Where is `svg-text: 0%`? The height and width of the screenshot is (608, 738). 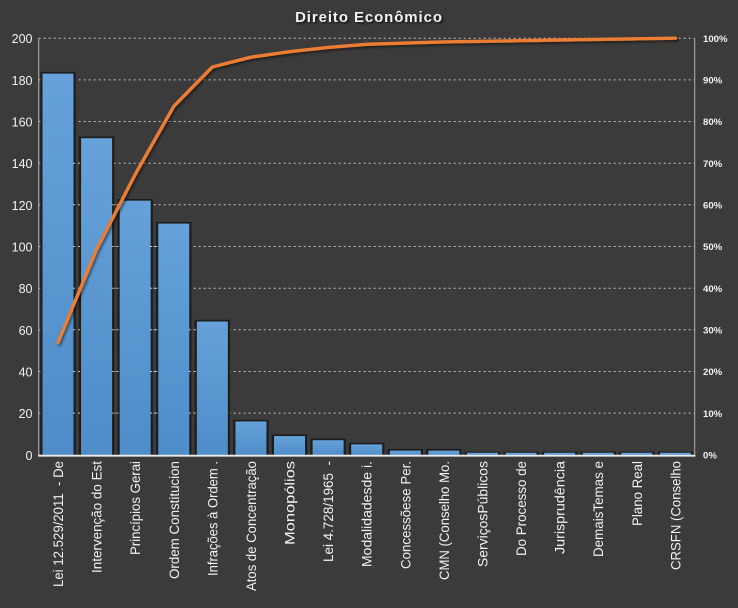
svg-text: 0% is located at coordinates (710, 456).